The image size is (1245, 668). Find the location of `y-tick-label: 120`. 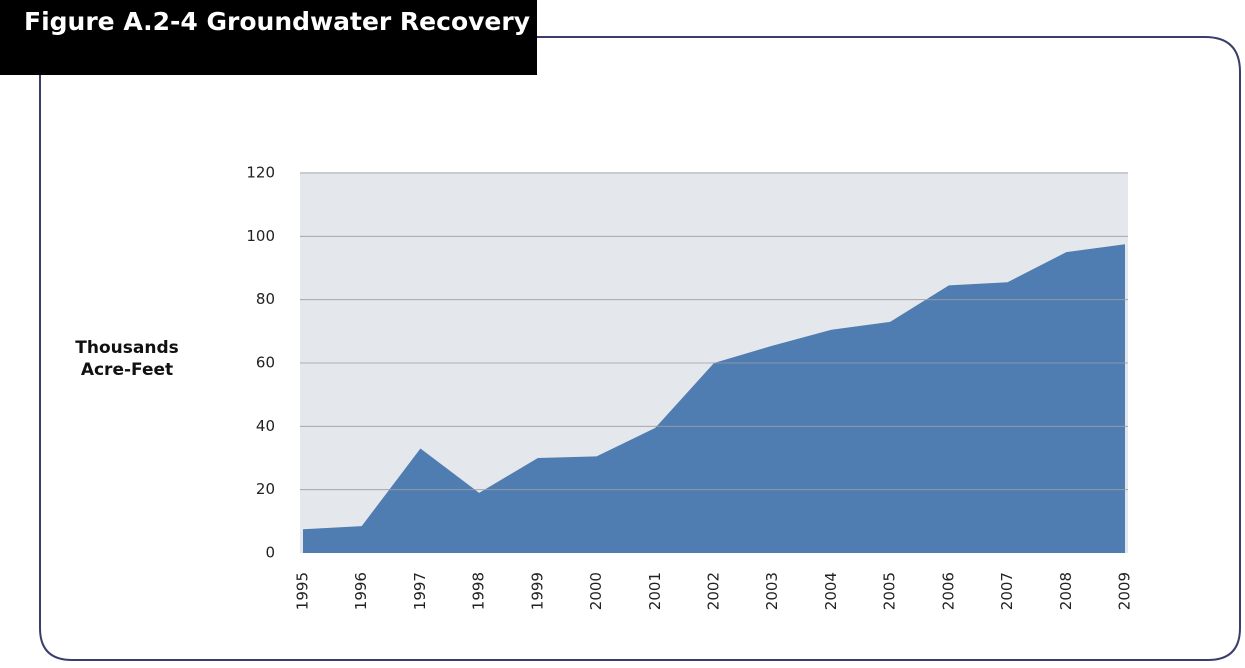

y-tick-label: 120 is located at coordinates (260, 173).